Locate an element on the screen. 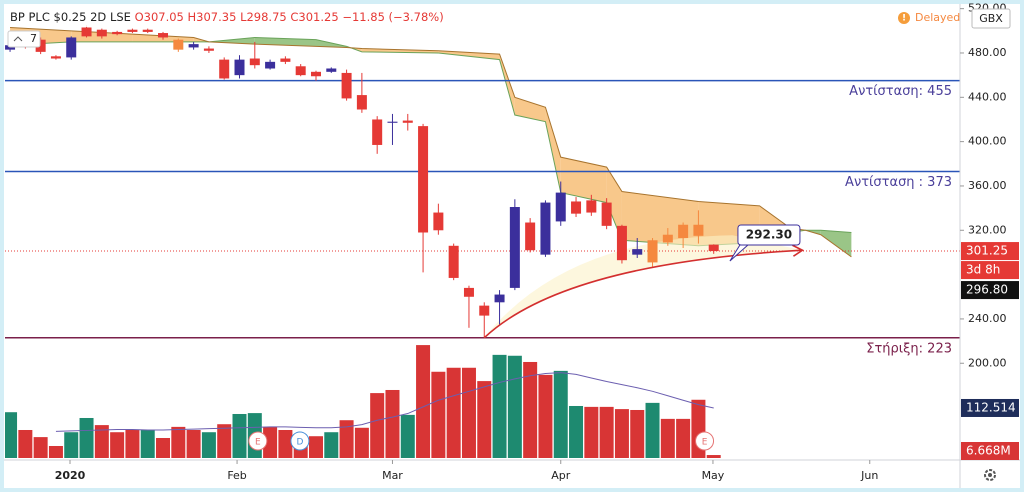  second-price-label-box is located at coordinates (990, 290).